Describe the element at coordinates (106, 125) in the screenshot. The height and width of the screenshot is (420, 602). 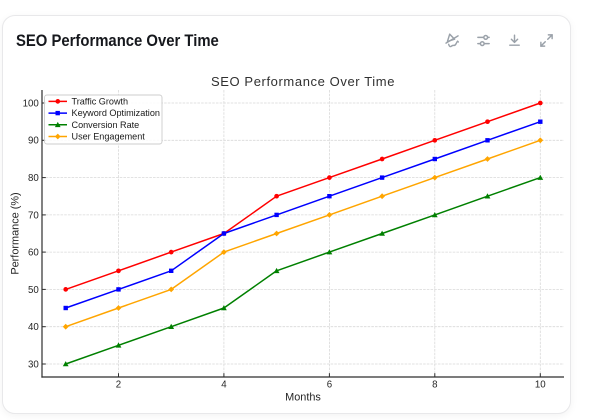
I see `svg-text: Conversion Rate` at that location.